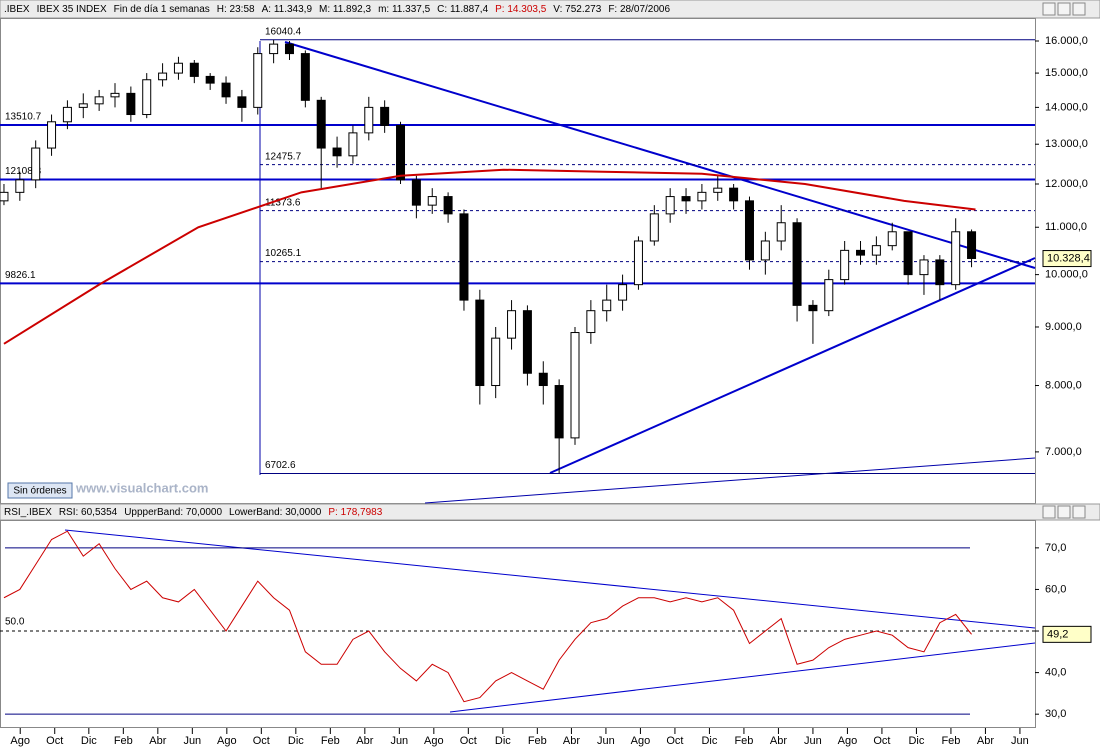 The height and width of the screenshot is (747, 1100). Describe the element at coordinates (1055, 673) in the screenshot. I see `y-tick-label: 40,0` at that location.